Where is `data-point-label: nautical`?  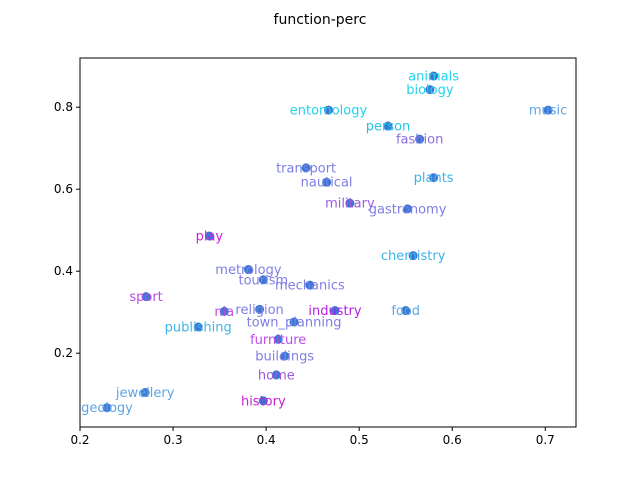 data-point-label: nautical is located at coordinates (327, 183).